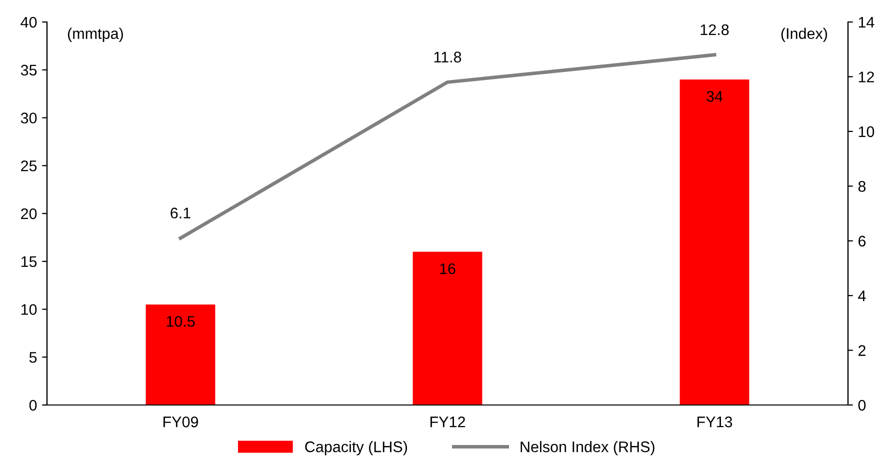 The image size is (894, 469). What do you see at coordinates (866, 77) in the screenshot?
I see `y2-tick-label: 12` at bounding box center [866, 77].